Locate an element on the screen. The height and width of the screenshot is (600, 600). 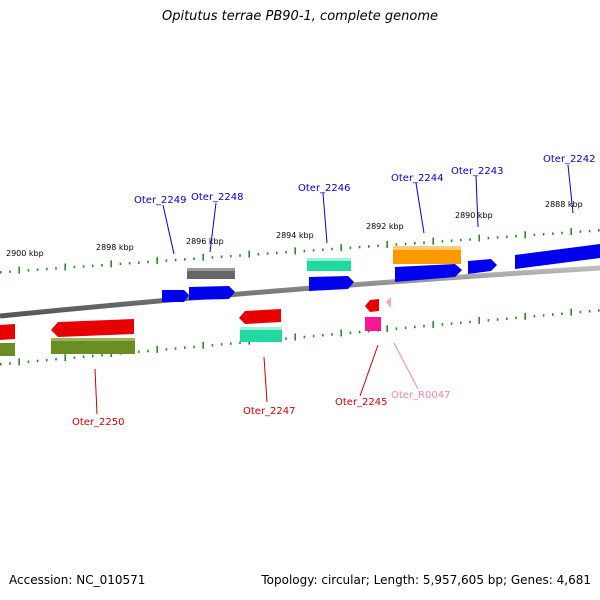
gene-label: Oter_2243 is located at coordinates (477, 171).